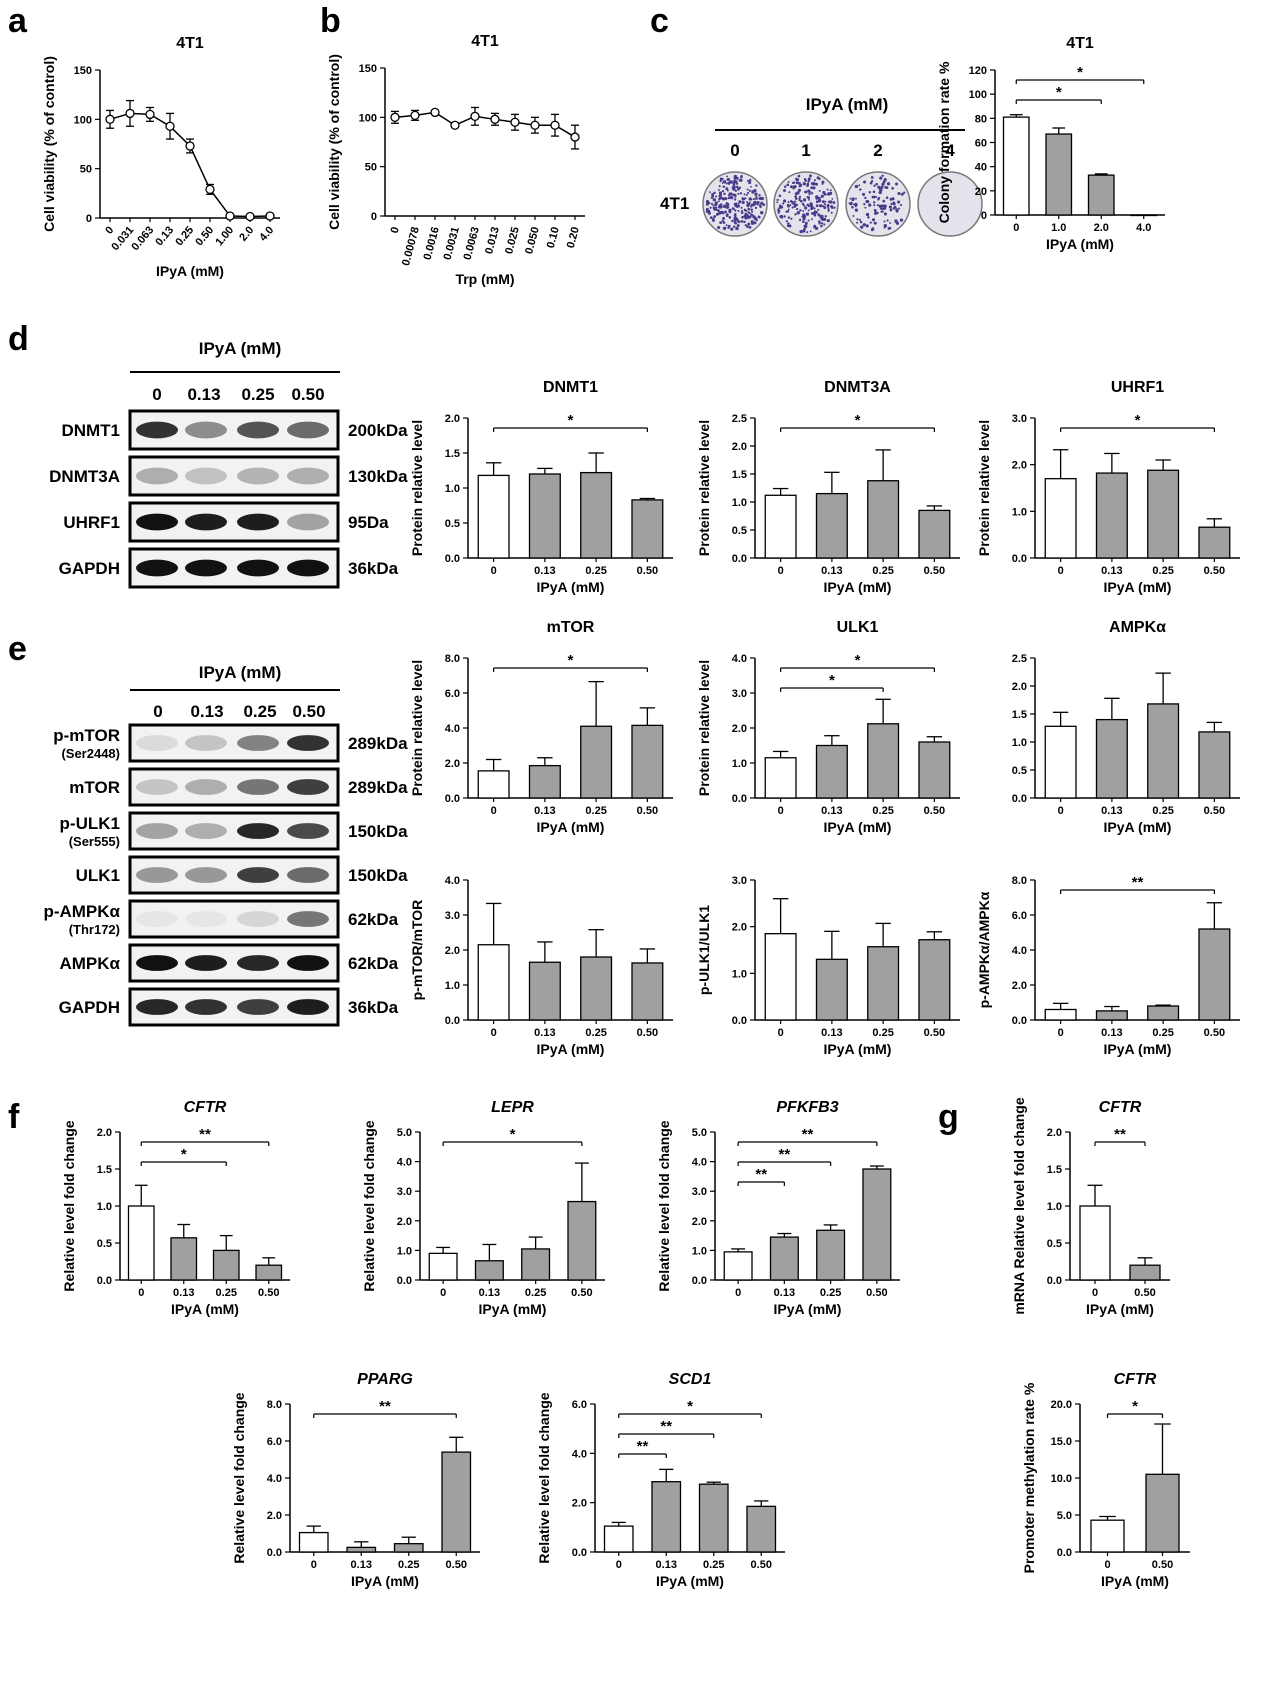  What do you see at coordinates (81, 911) in the screenshot?
I see `blot-protein-label: p-AMPKα` at bounding box center [81, 911].